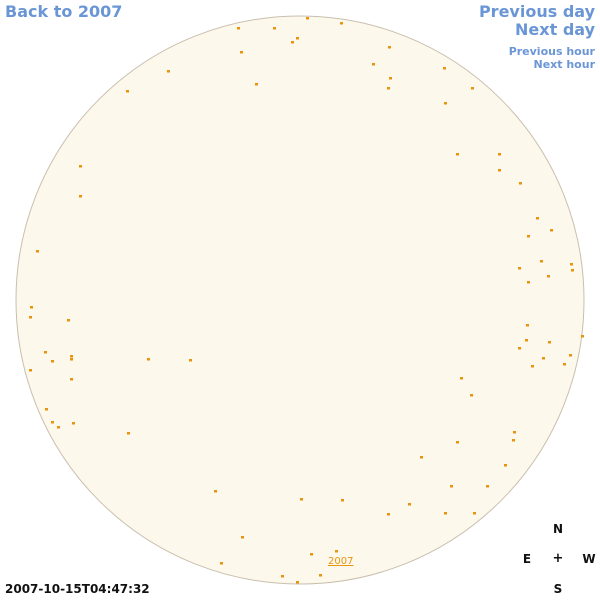 This screenshot has width=600, height=600. I want to click on compass-west: W, so click(589, 559).